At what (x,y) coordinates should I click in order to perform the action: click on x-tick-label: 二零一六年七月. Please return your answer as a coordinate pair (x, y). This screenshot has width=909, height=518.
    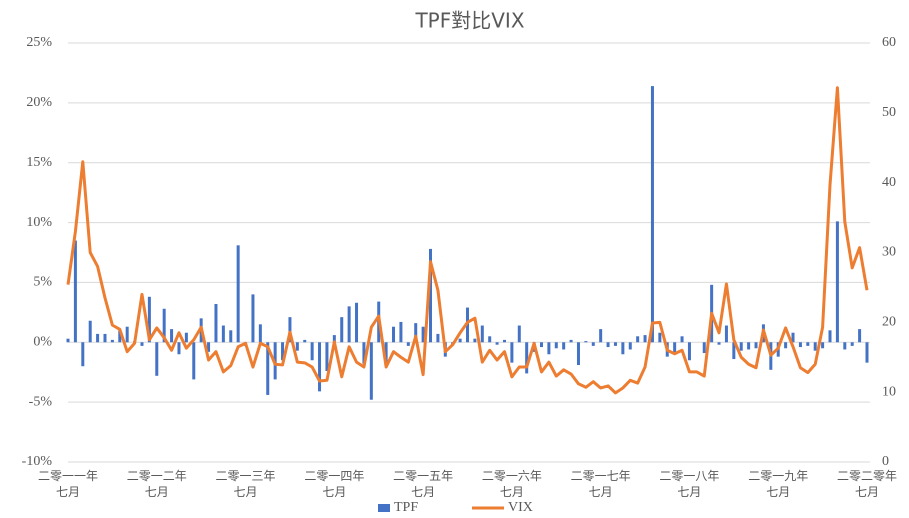
    Looking at the image, I should click on (511, 484).